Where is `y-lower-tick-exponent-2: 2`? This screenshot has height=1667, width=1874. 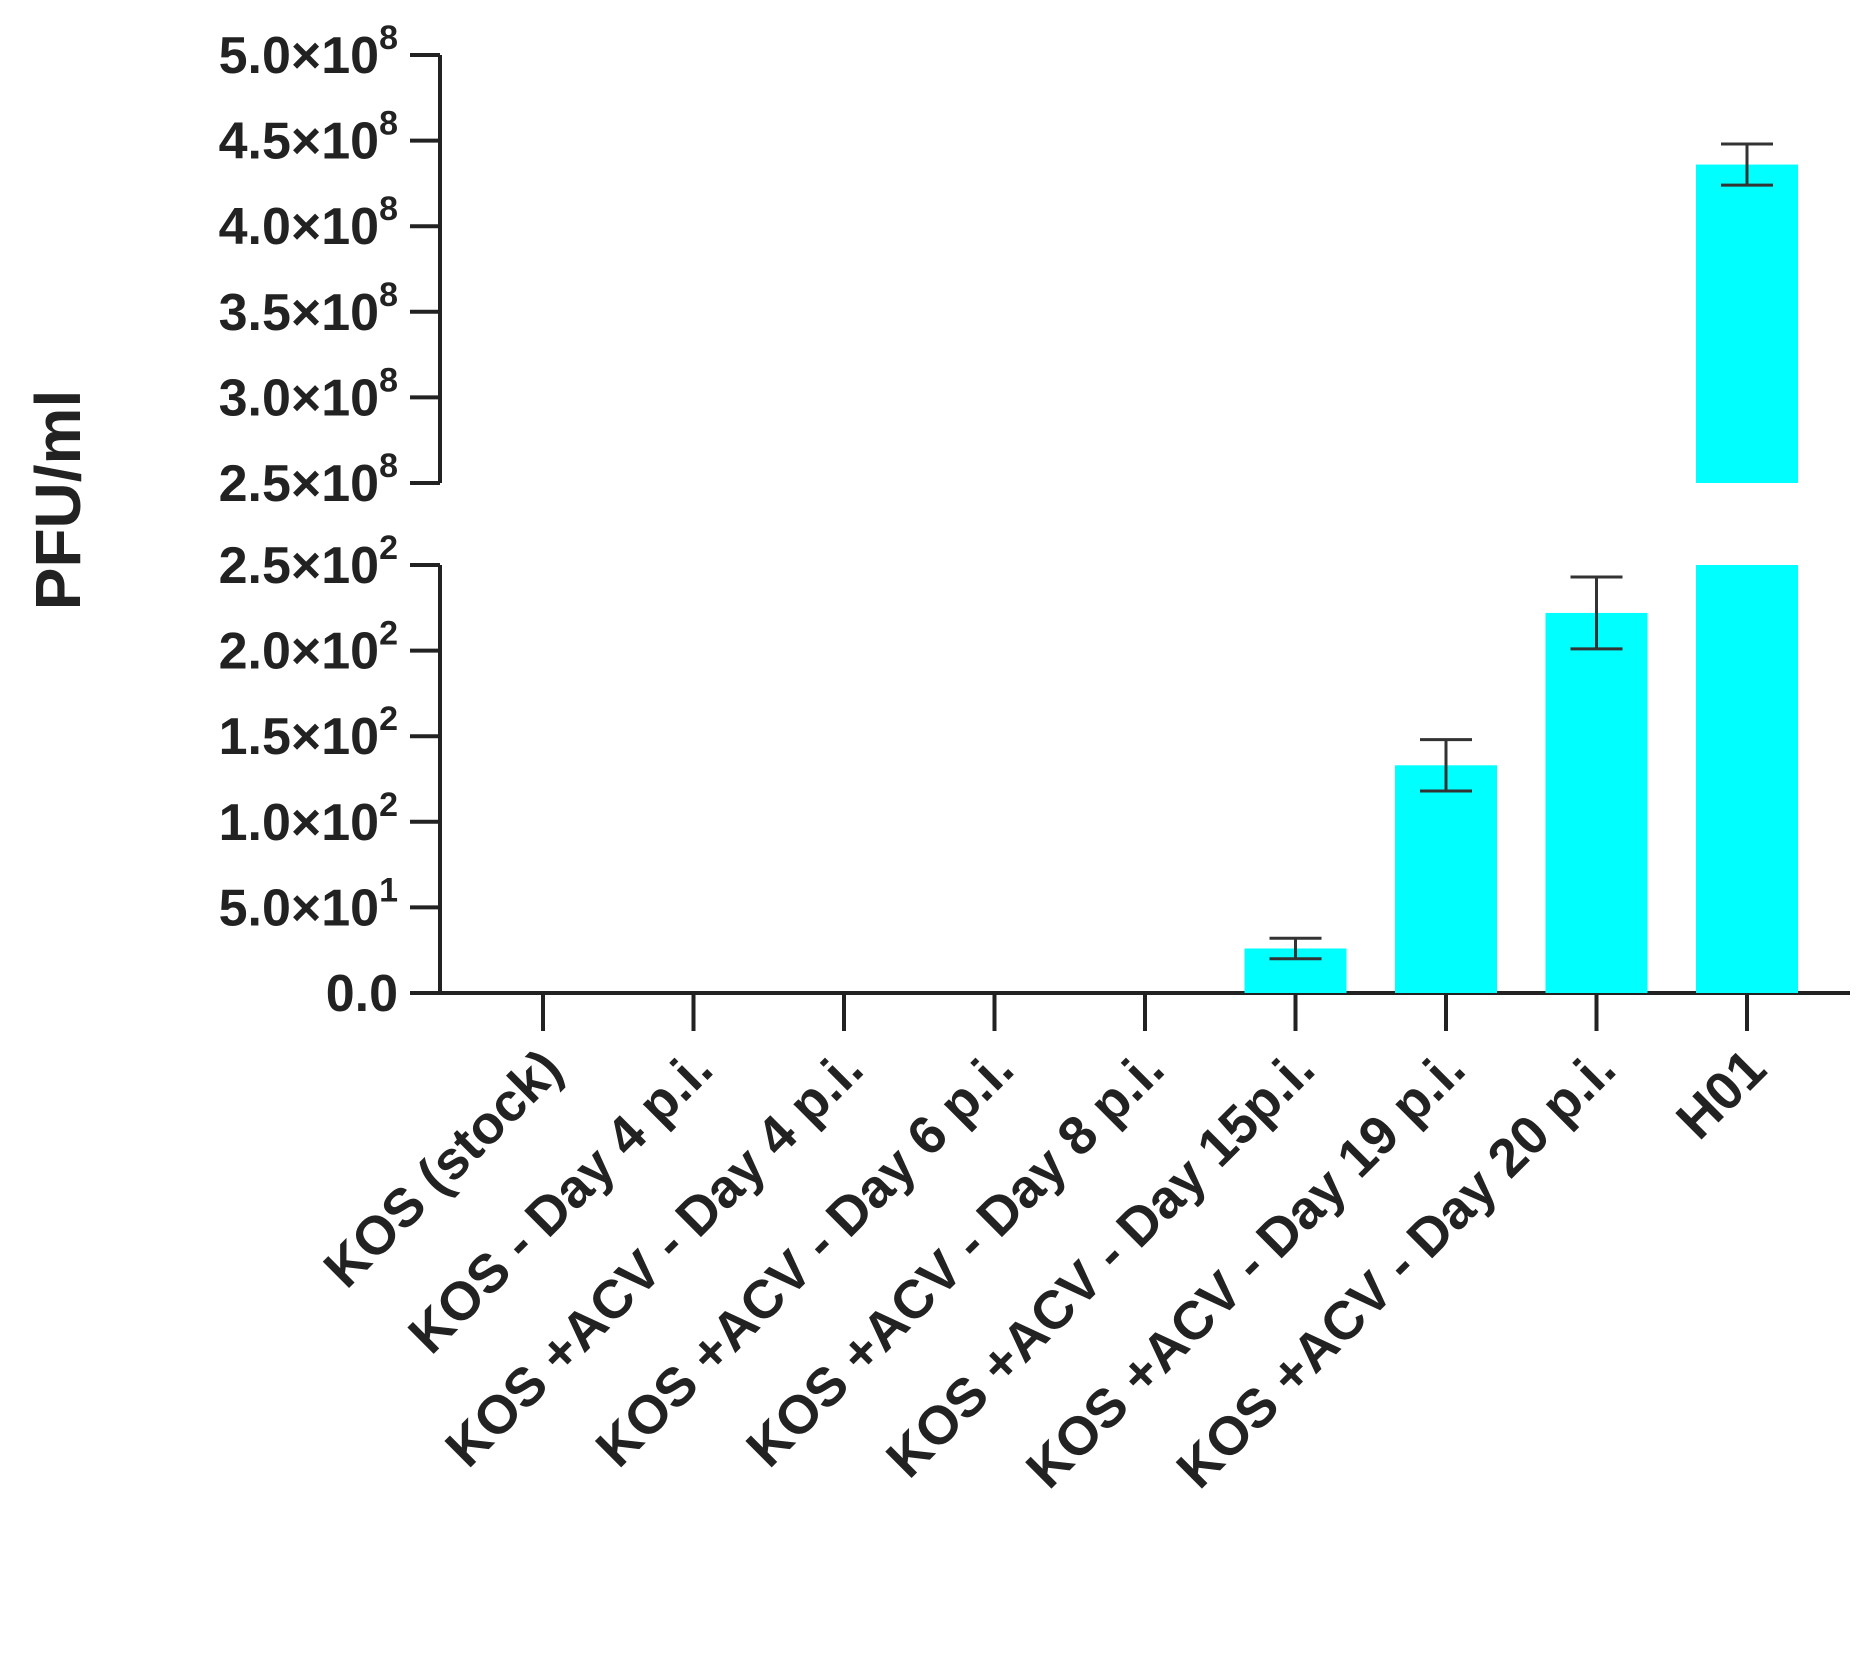
y-lower-tick-exponent-2: 2 is located at coordinates (388, 805).